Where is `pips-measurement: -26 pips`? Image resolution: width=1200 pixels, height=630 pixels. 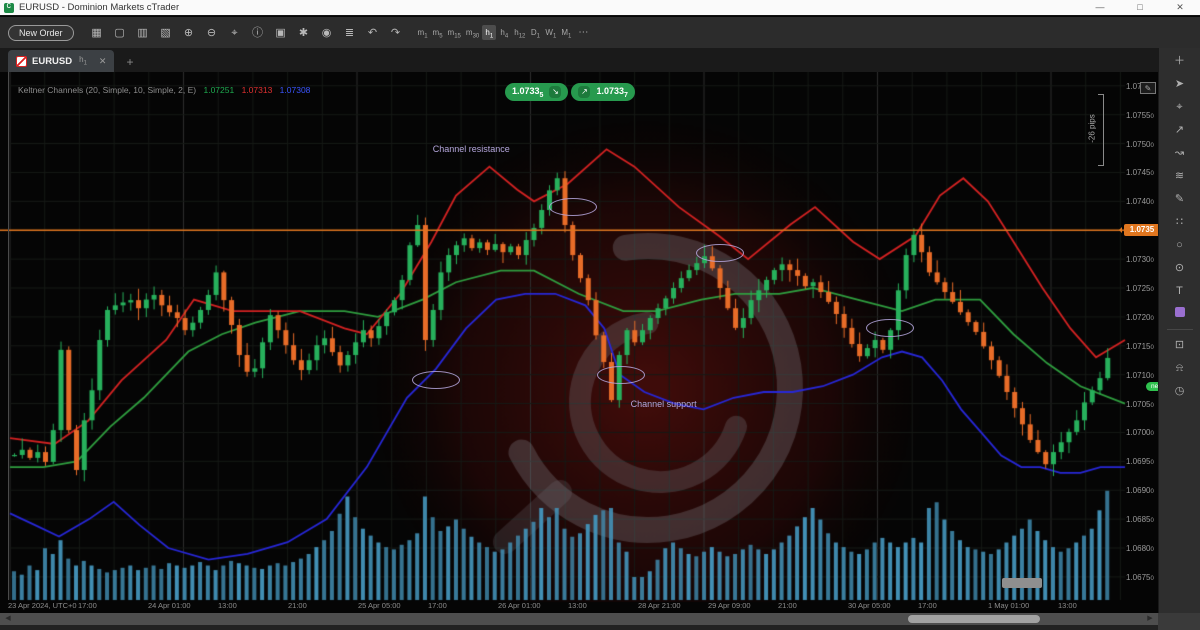
pips-measurement: -26 pips is located at coordinates (1093, 130).